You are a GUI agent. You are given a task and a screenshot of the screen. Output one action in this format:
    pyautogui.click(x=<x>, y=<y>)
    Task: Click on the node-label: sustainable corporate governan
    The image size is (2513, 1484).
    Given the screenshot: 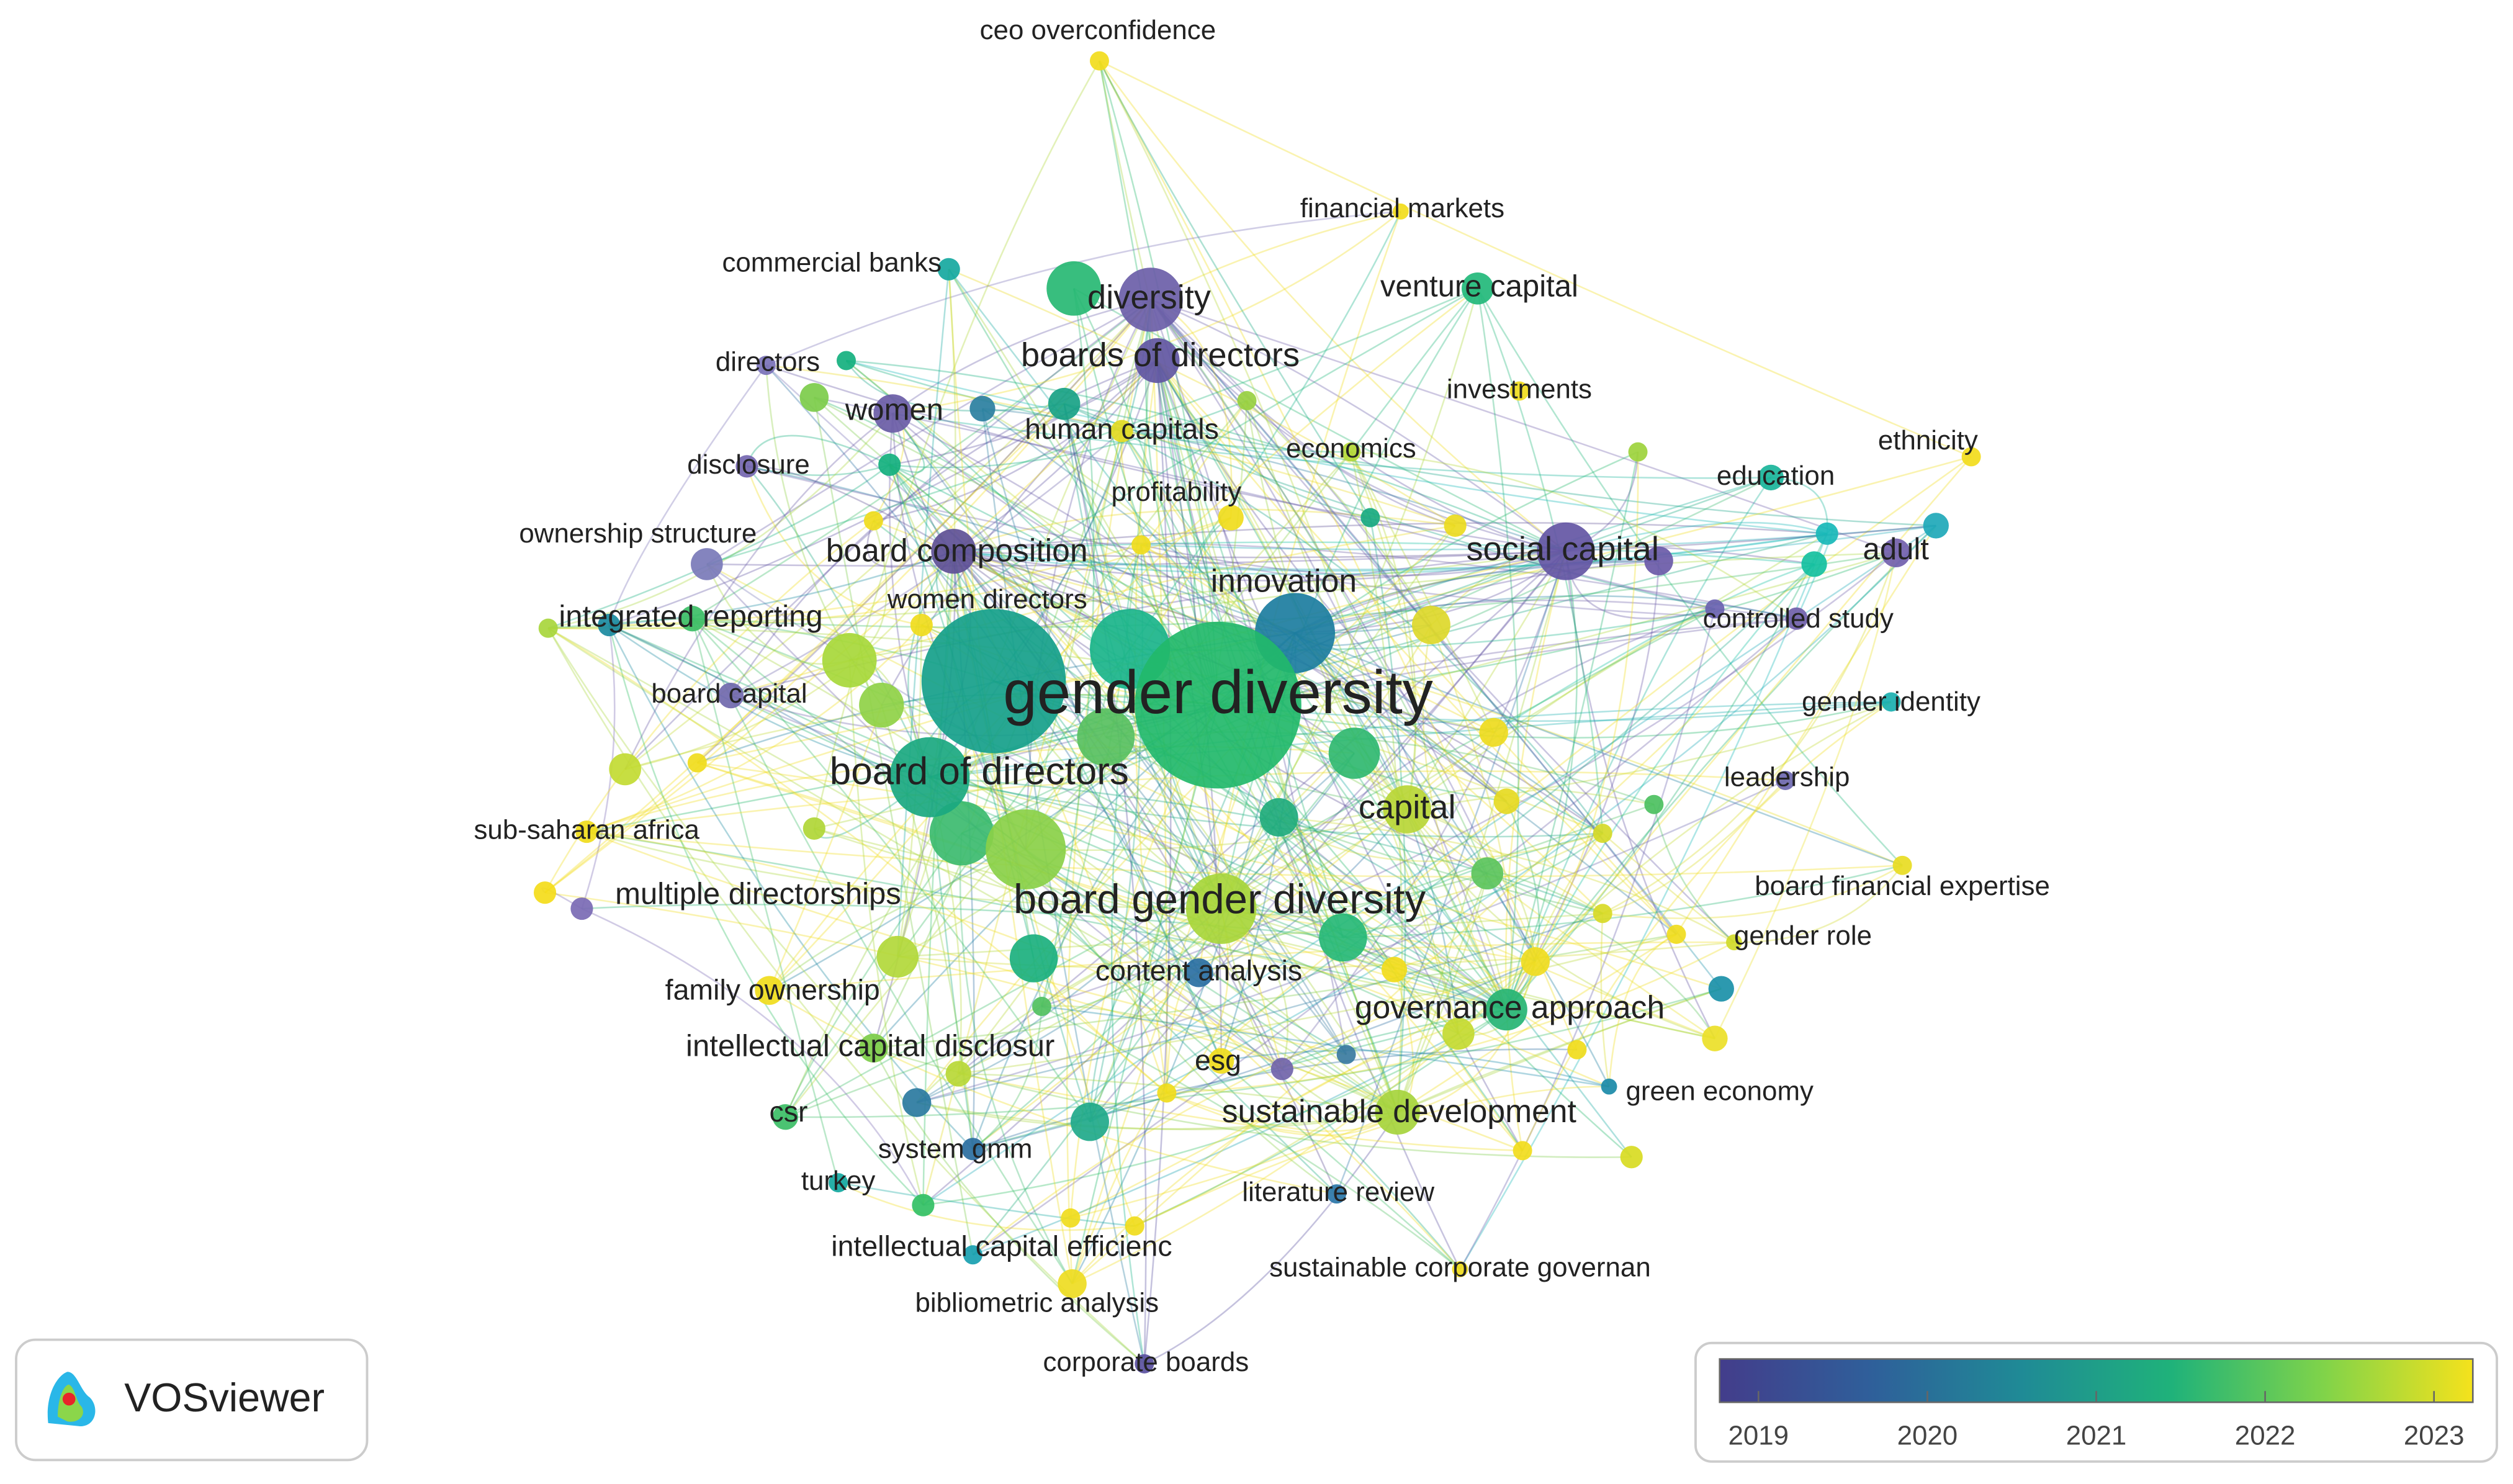 What is the action you would take?
    pyautogui.click(x=1460, y=1267)
    